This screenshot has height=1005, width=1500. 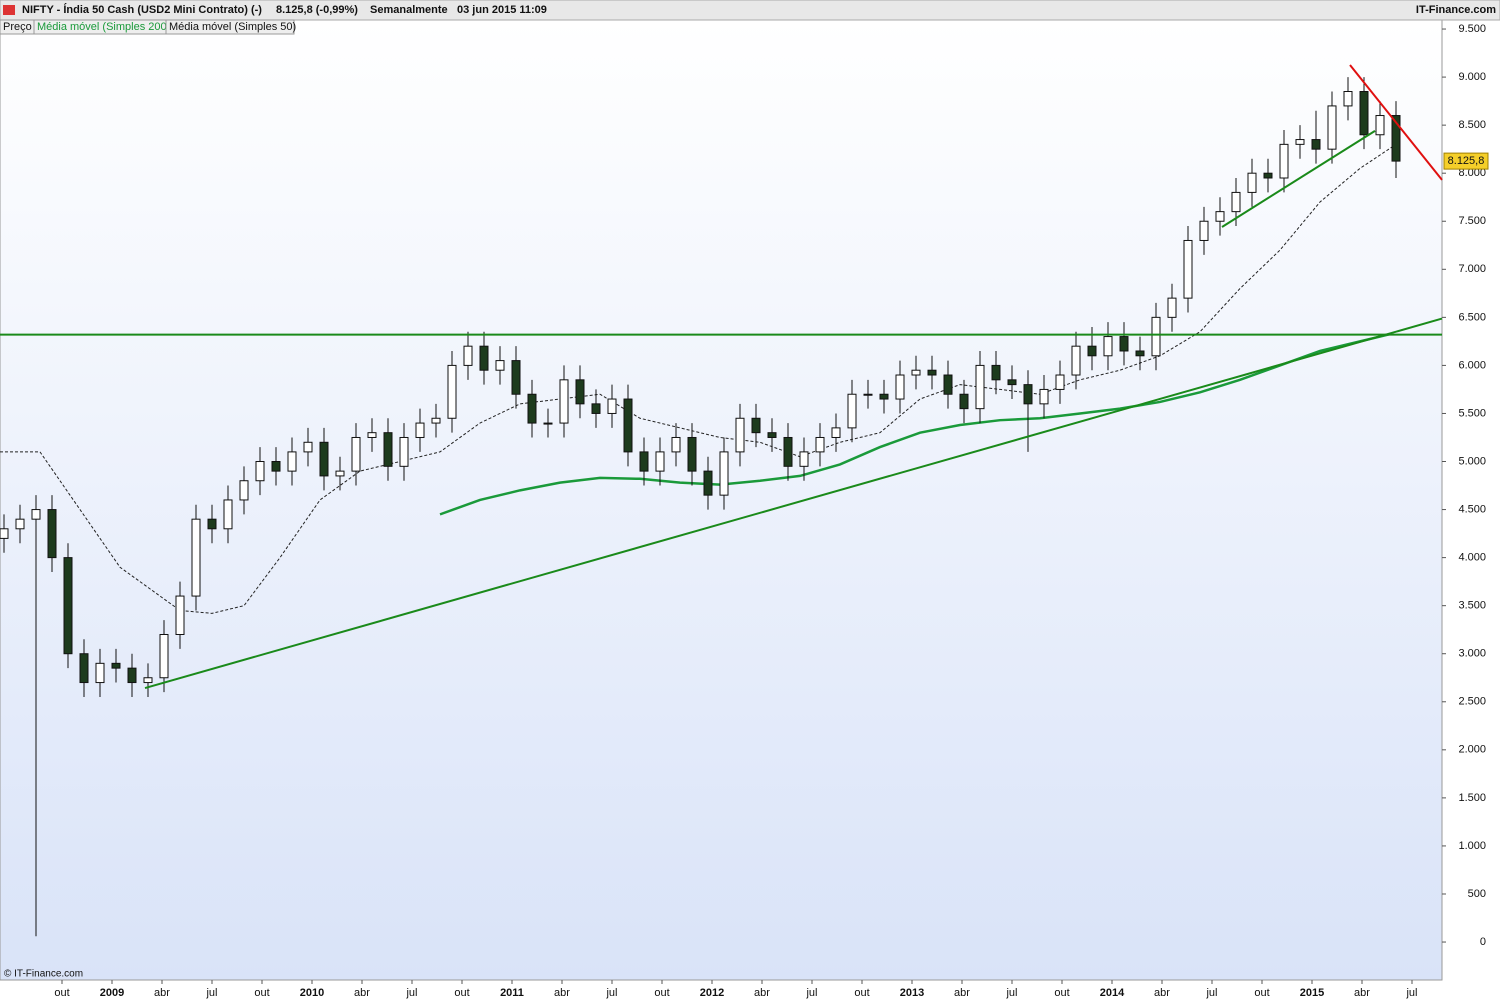 What do you see at coordinates (1472, 29) in the screenshot?
I see `y-tick-label: 9.500` at bounding box center [1472, 29].